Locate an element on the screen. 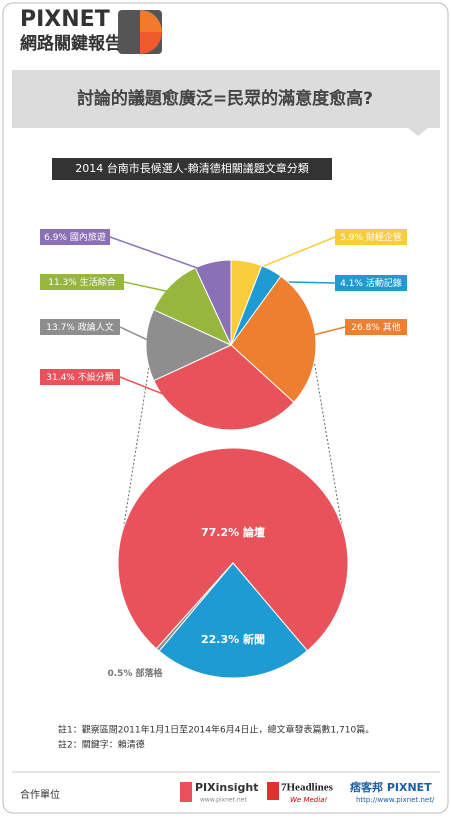 The height and width of the screenshot is (820, 451). slice-label: 26.8% 其他 is located at coordinates (375, 327).